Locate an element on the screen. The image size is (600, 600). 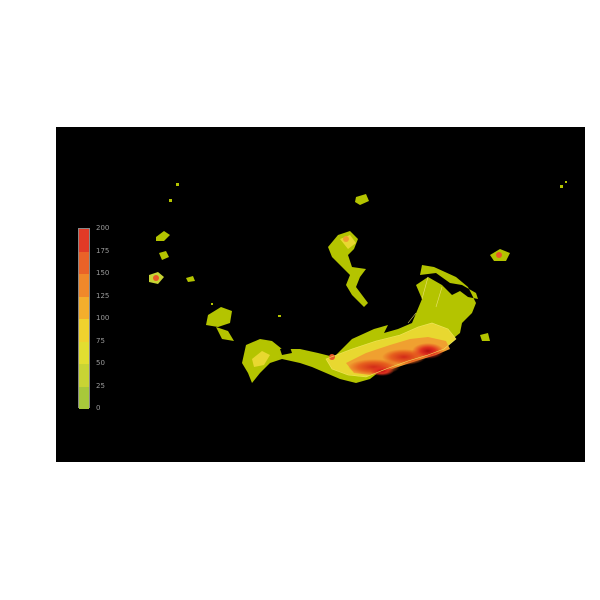
legend-tick-label: 75 is located at coordinates (100, 340).